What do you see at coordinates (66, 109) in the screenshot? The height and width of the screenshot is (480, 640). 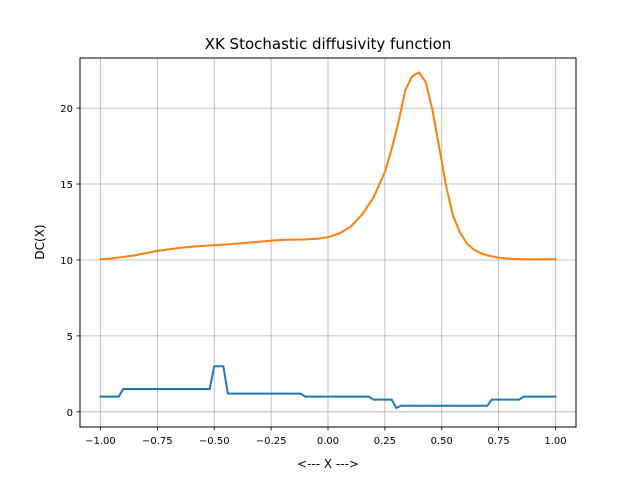 I see `y-tick-label: 20` at bounding box center [66, 109].